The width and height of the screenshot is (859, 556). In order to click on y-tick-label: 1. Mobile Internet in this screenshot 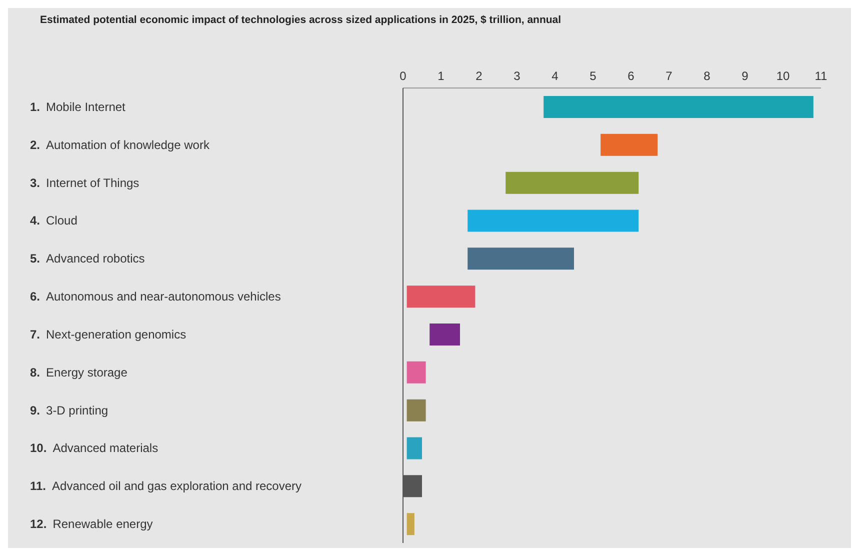, I will do `click(78, 107)`.